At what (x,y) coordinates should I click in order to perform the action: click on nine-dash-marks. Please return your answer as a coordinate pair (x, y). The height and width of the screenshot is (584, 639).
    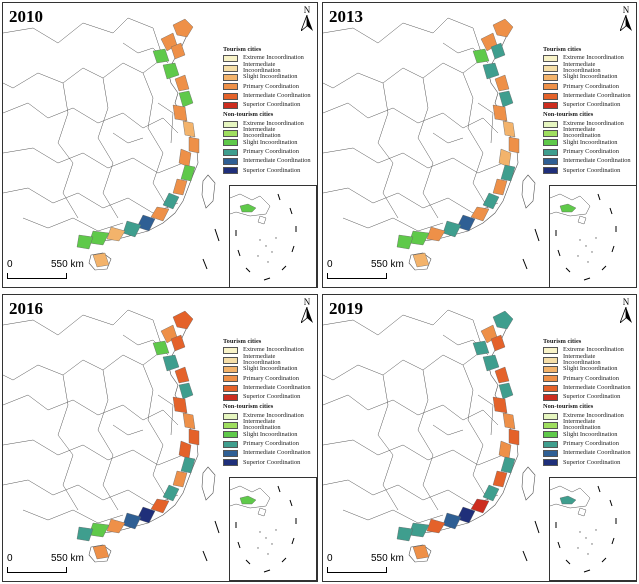
    Looking at the image, I should click on (211, 541).